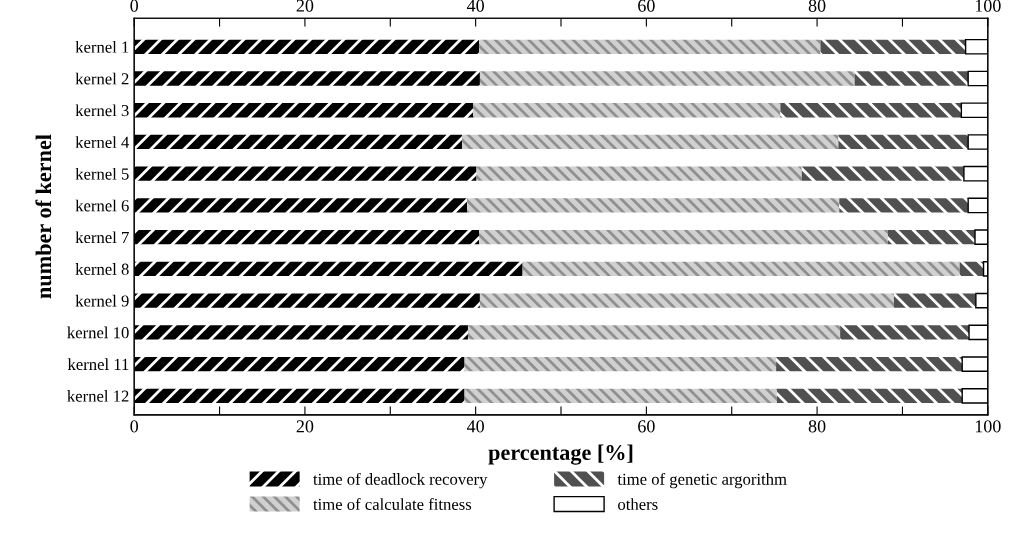 Image resolution: width=1009 pixels, height=536 pixels. Describe the element at coordinates (702, 480) in the screenshot. I see `legend-label: time of genetic argorithm` at that location.